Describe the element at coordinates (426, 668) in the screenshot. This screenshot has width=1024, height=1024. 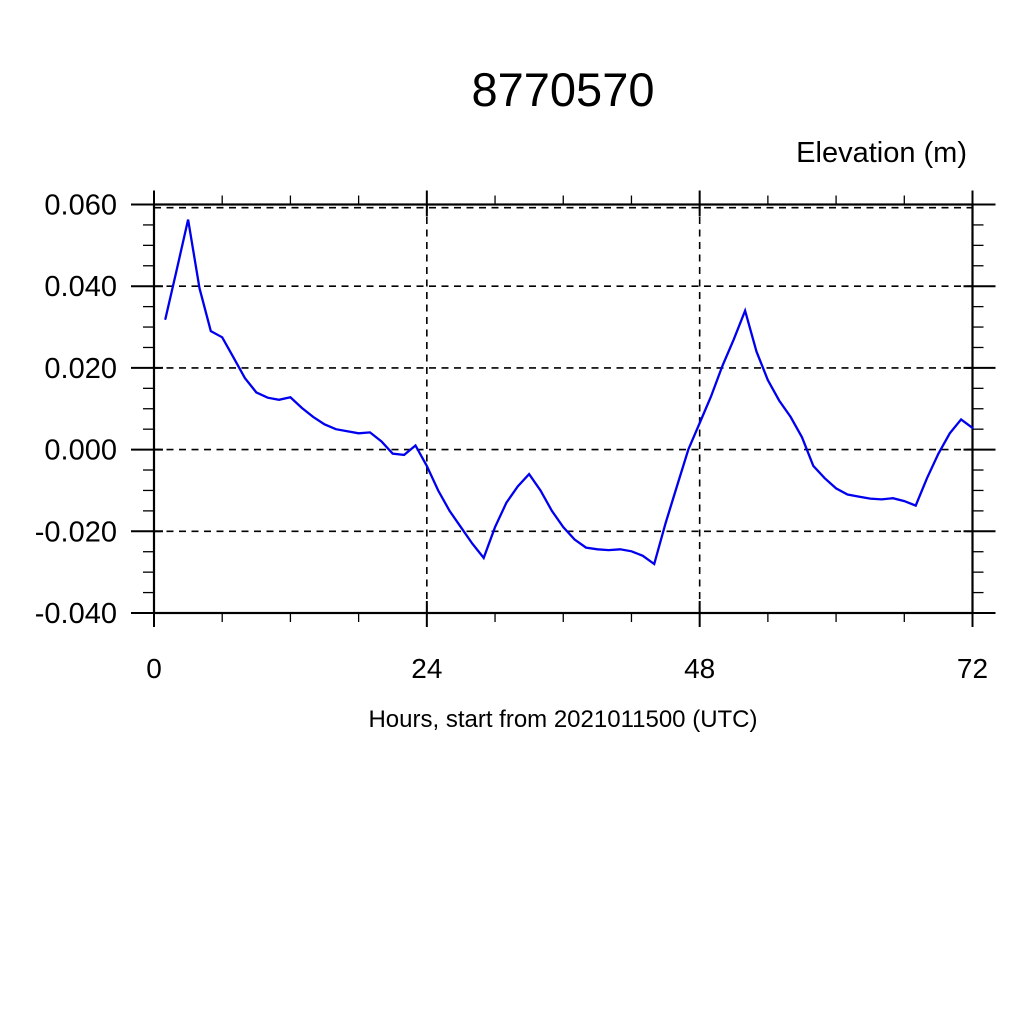
I see `x-tick-label: 24` at that location.